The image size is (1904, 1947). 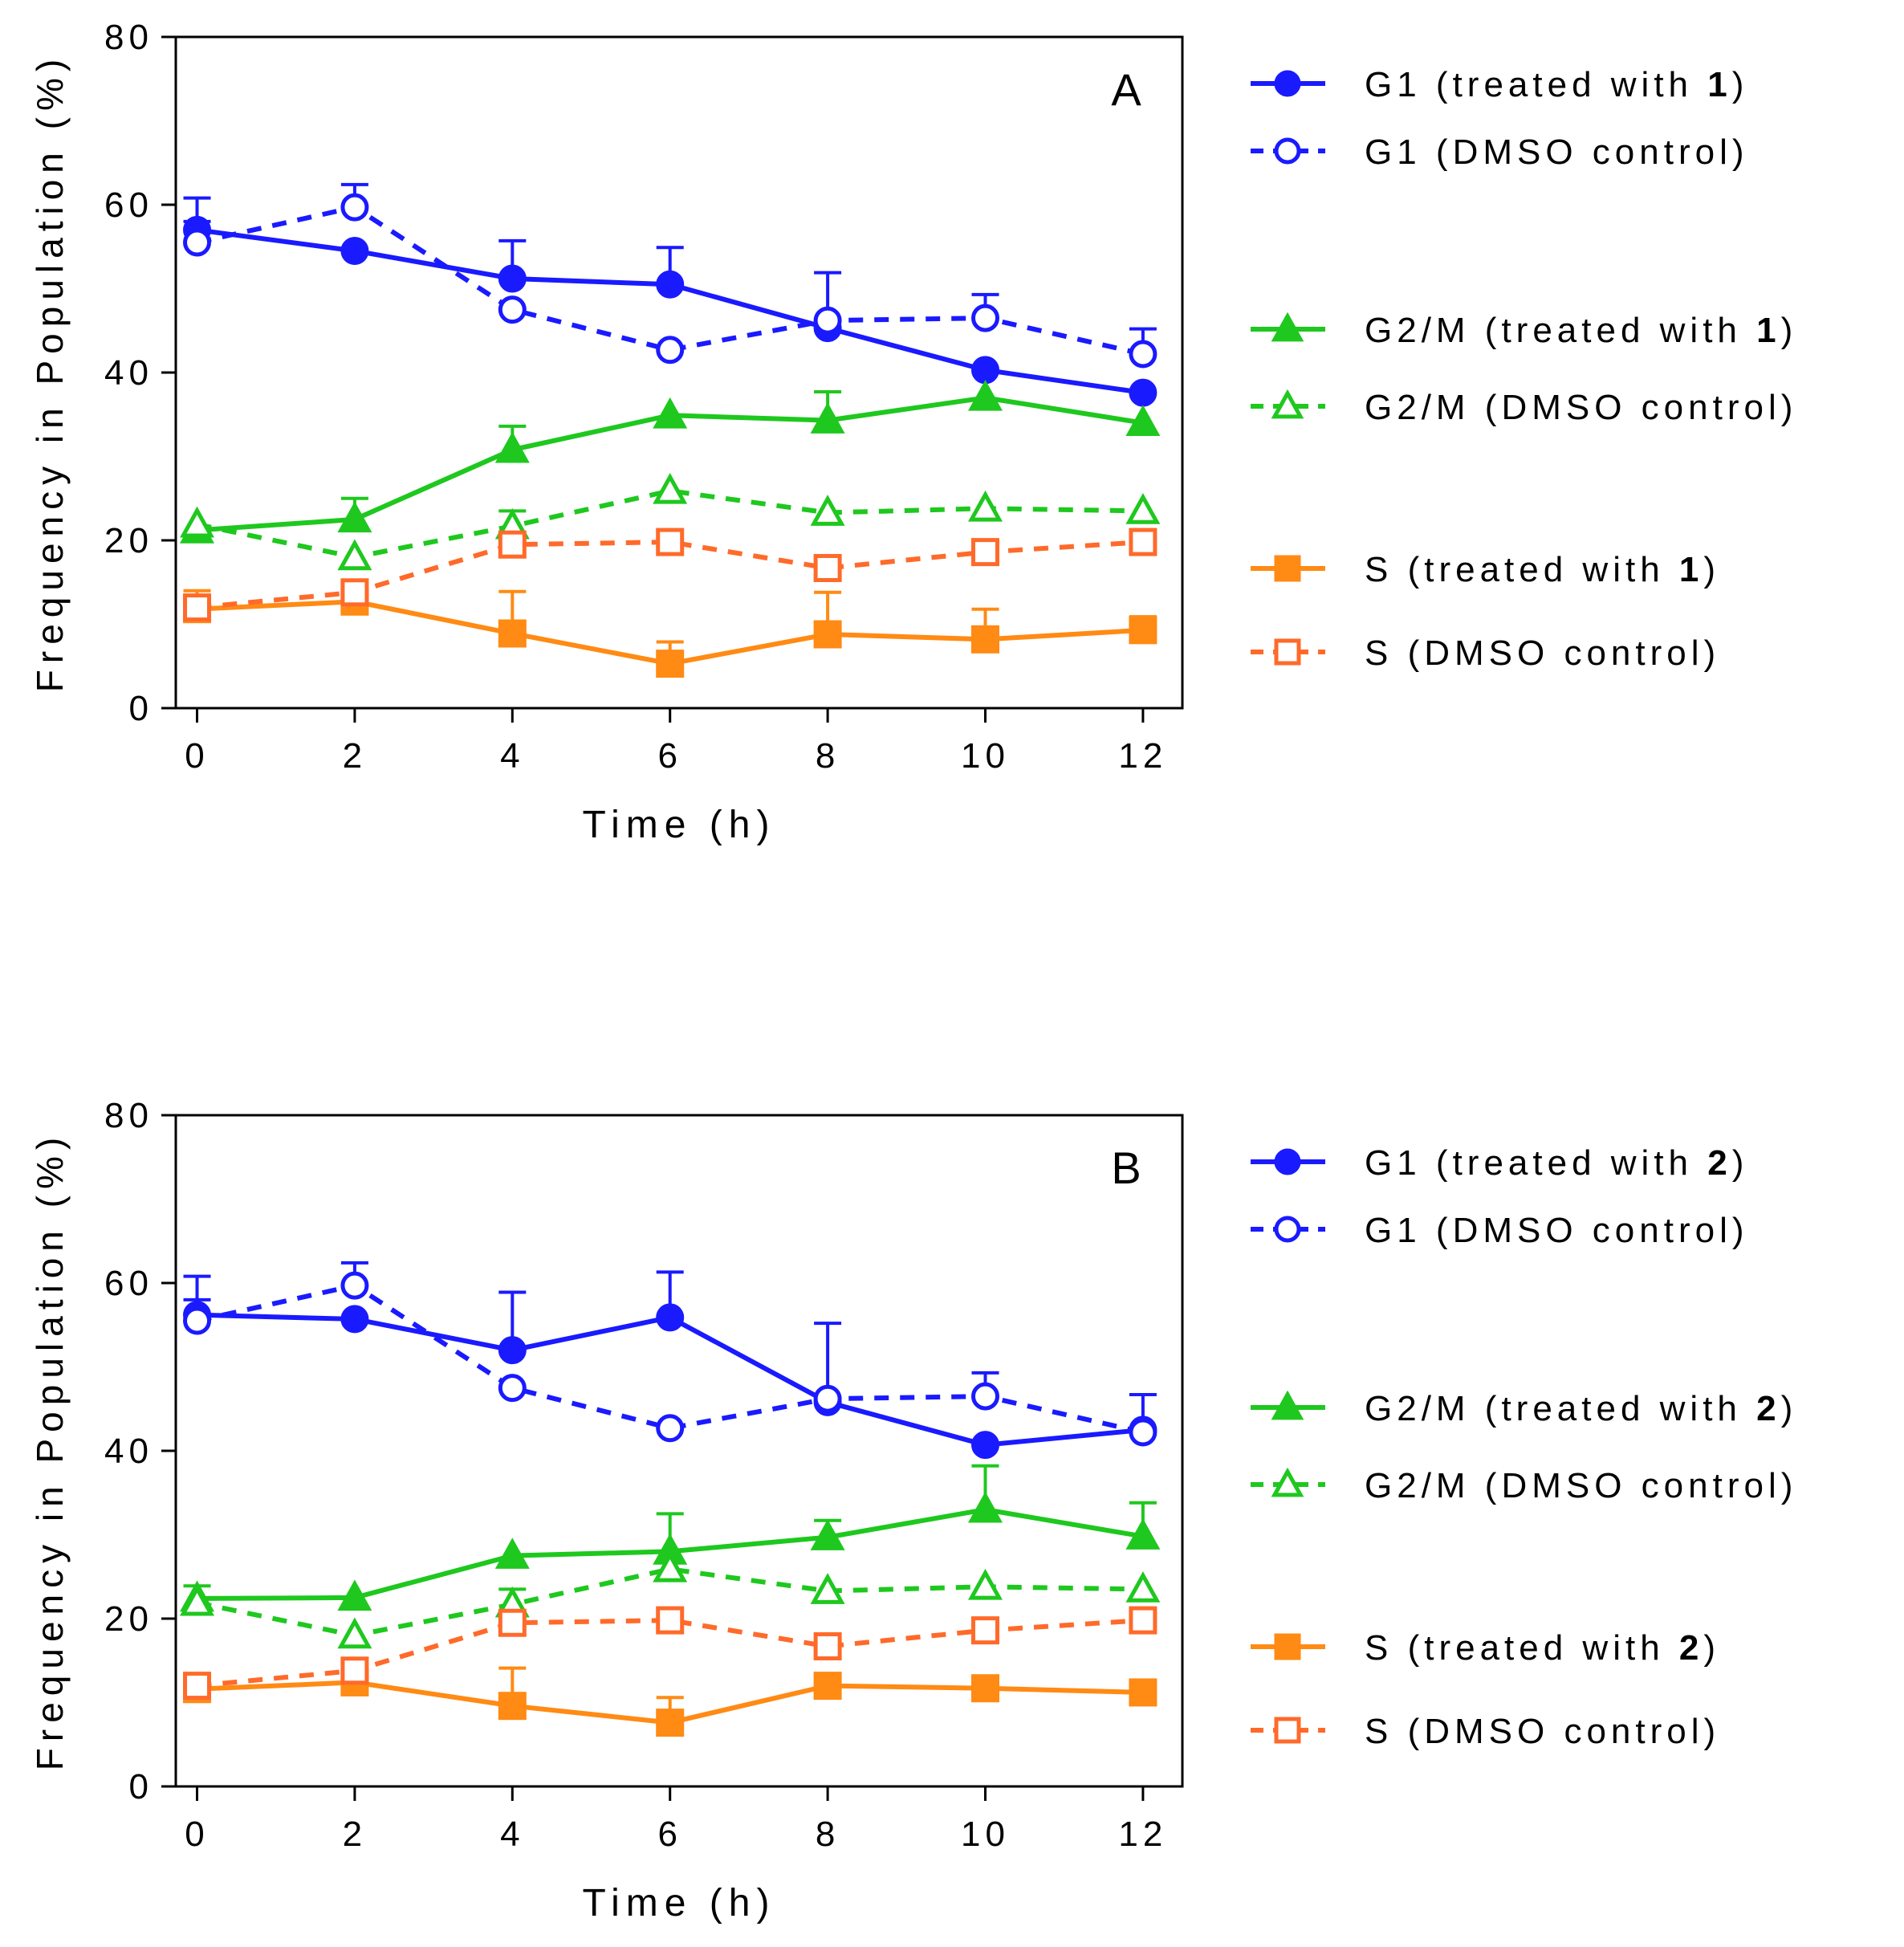 I want to click on legend-label: S (treated with 1), so click(x=1543, y=569).